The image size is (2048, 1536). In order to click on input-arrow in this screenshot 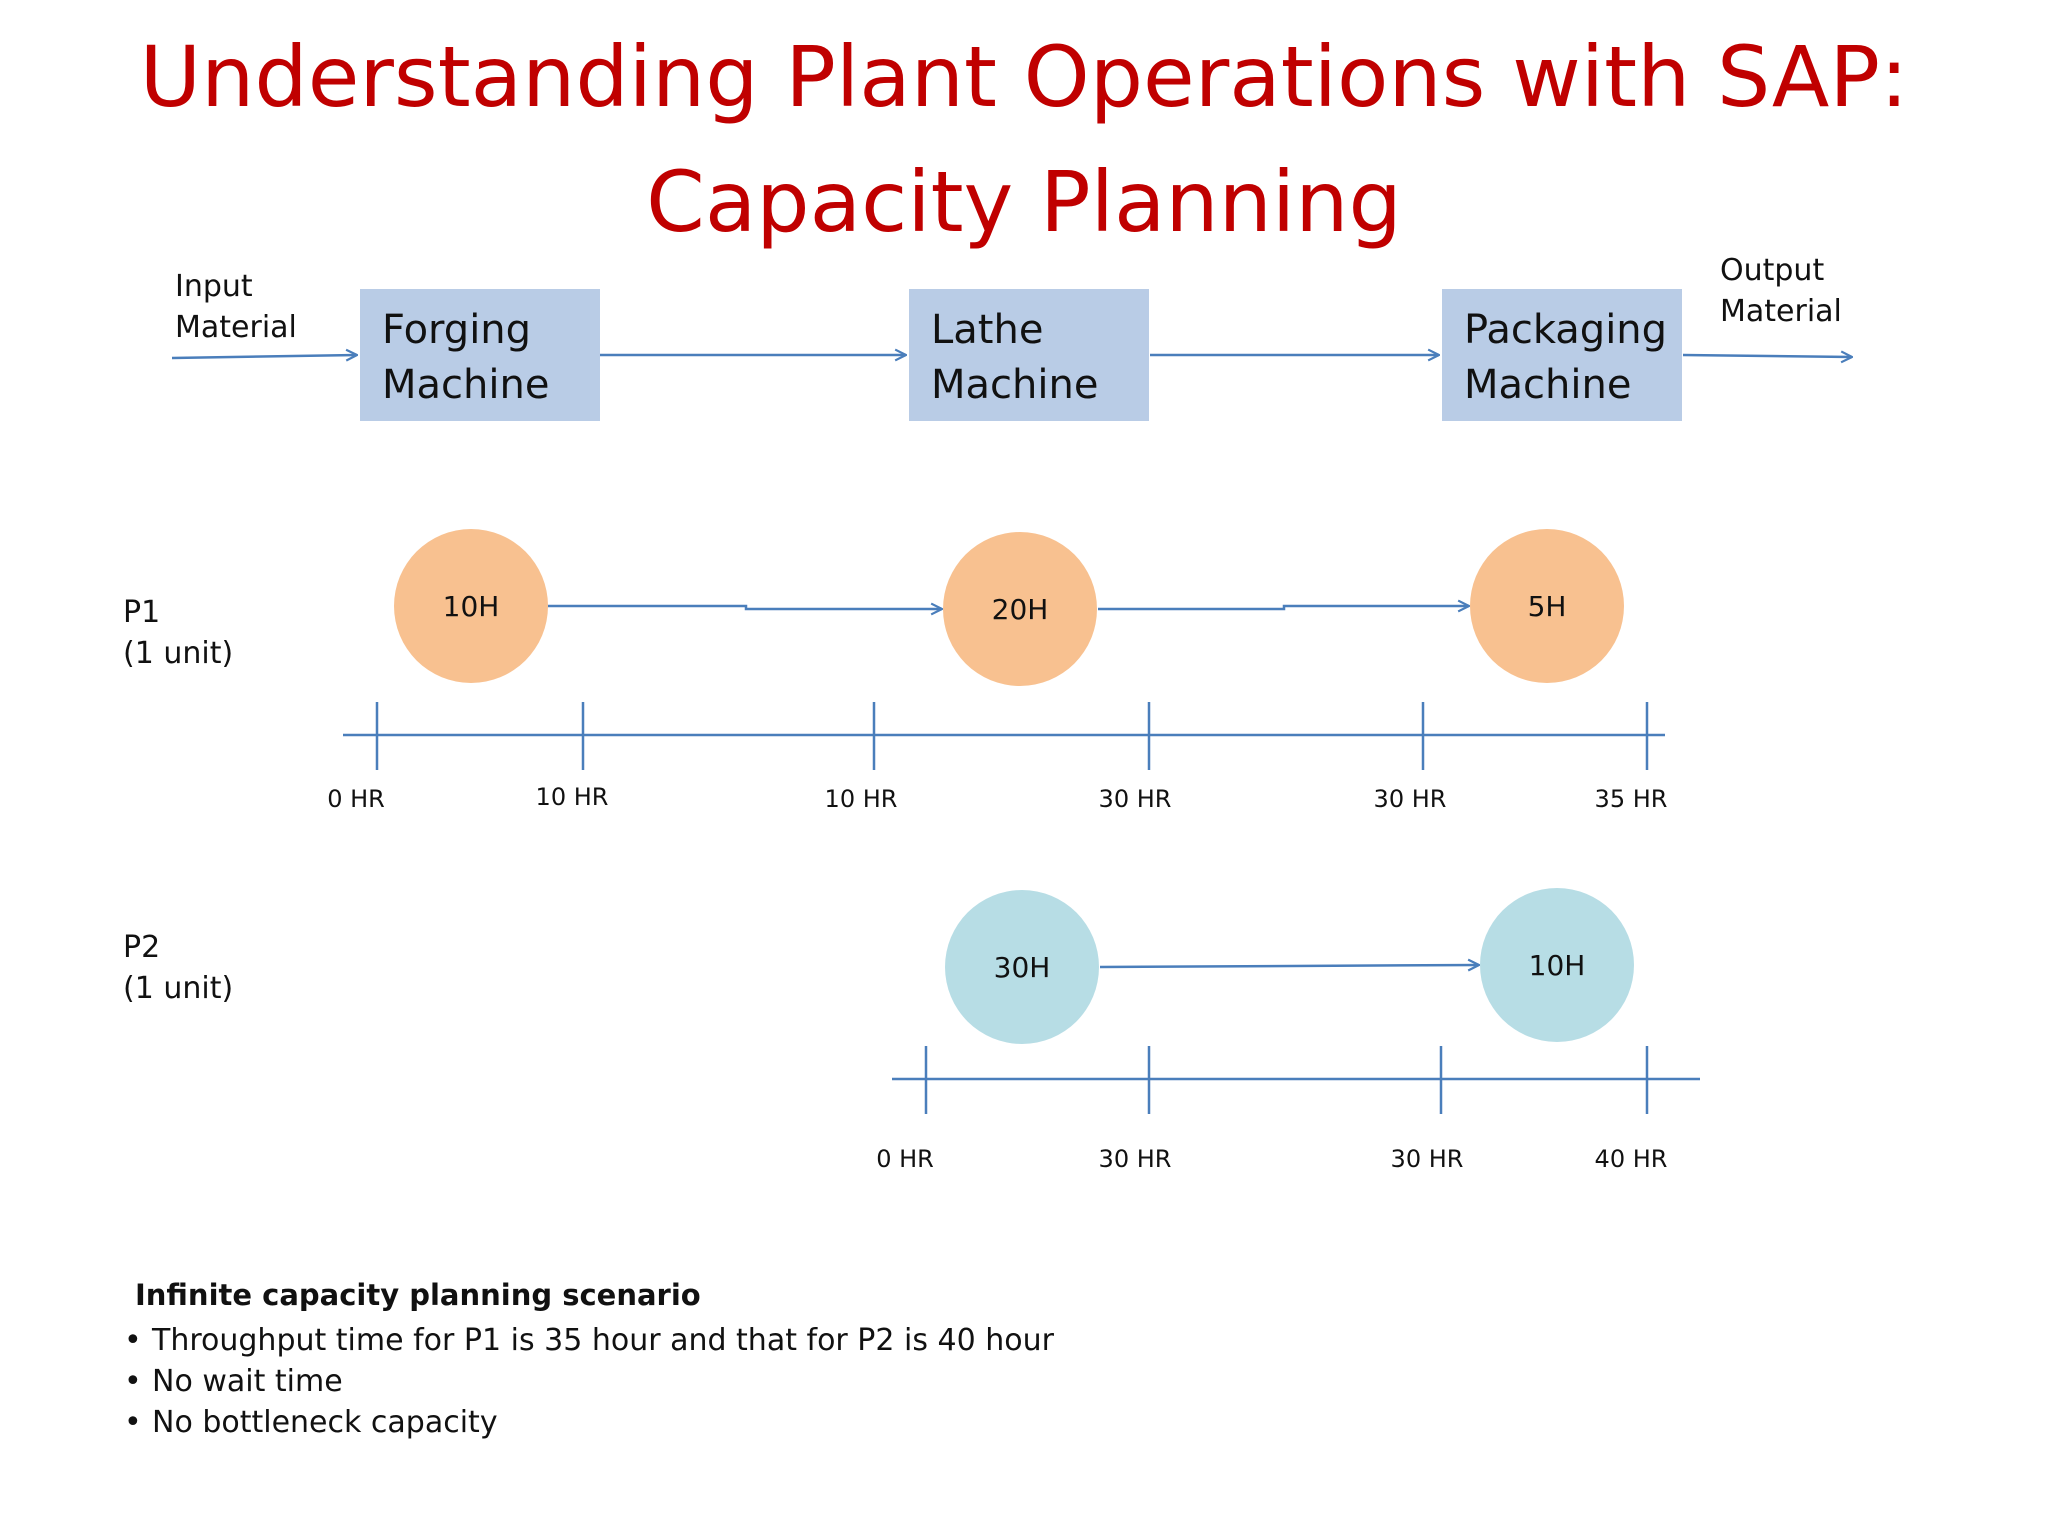, I will do `click(264, 356)`.